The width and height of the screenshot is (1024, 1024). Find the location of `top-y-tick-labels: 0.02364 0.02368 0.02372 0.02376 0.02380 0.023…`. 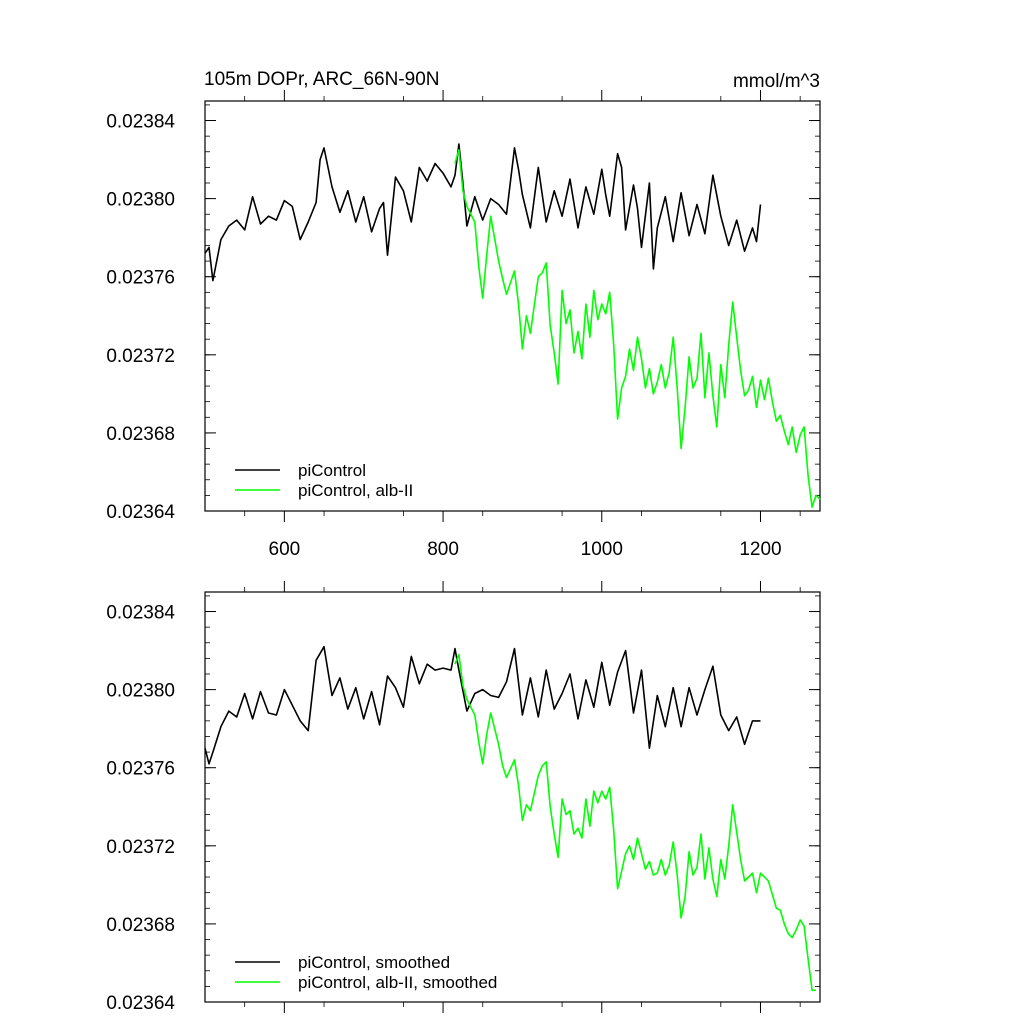

top-y-tick-labels: 0.02364 0.02368 0.02372 0.02376 0.02380 0.023… is located at coordinates (140, 317).